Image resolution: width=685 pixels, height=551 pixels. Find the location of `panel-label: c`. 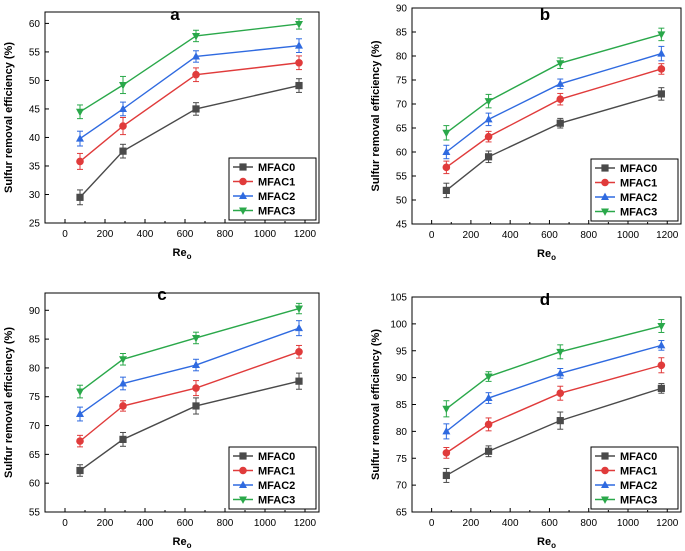

panel-label: c is located at coordinates (161, 294).